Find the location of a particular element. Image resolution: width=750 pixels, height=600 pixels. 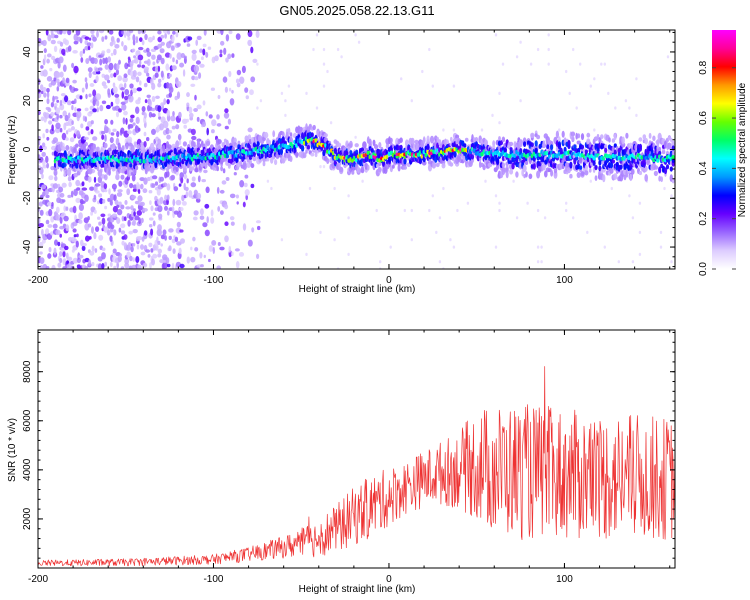

y-tick-label: 6000 is located at coordinates (27, 420).